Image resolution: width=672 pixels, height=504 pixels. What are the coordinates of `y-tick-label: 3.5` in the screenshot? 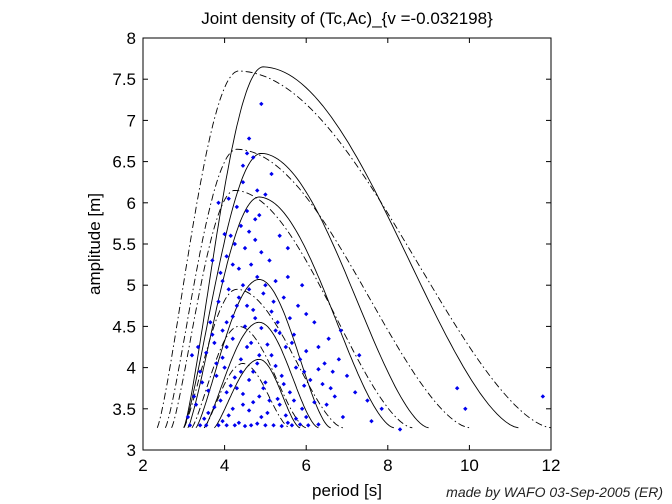 It's located at (124, 409).